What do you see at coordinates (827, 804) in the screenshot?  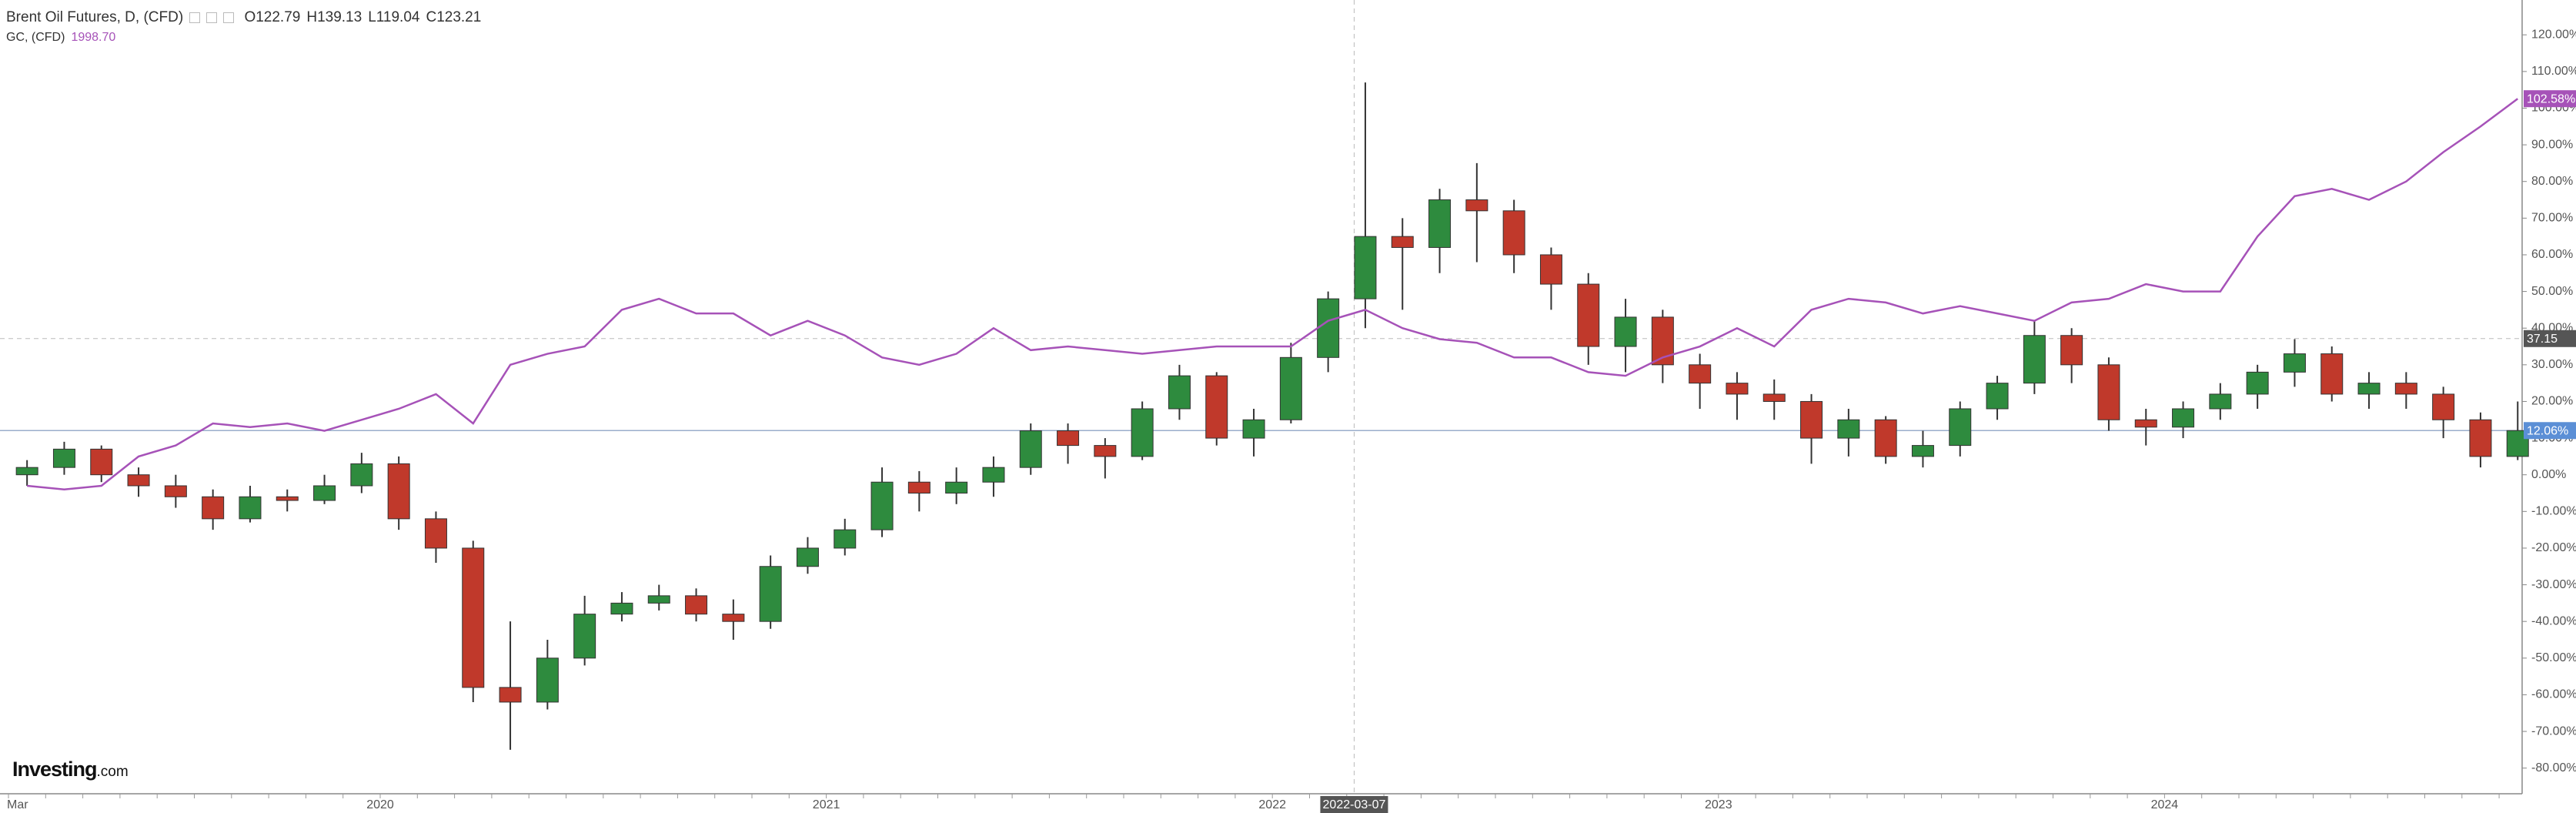 I see `x-tick-label: 2021` at bounding box center [827, 804].